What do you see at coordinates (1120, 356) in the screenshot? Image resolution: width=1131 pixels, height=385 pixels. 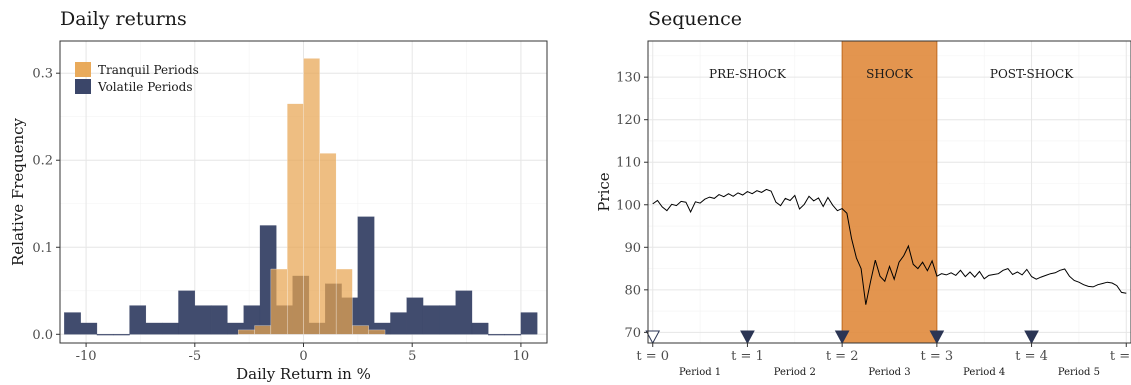 I see `x-tick-label: t = 5` at bounding box center [1120, 356].